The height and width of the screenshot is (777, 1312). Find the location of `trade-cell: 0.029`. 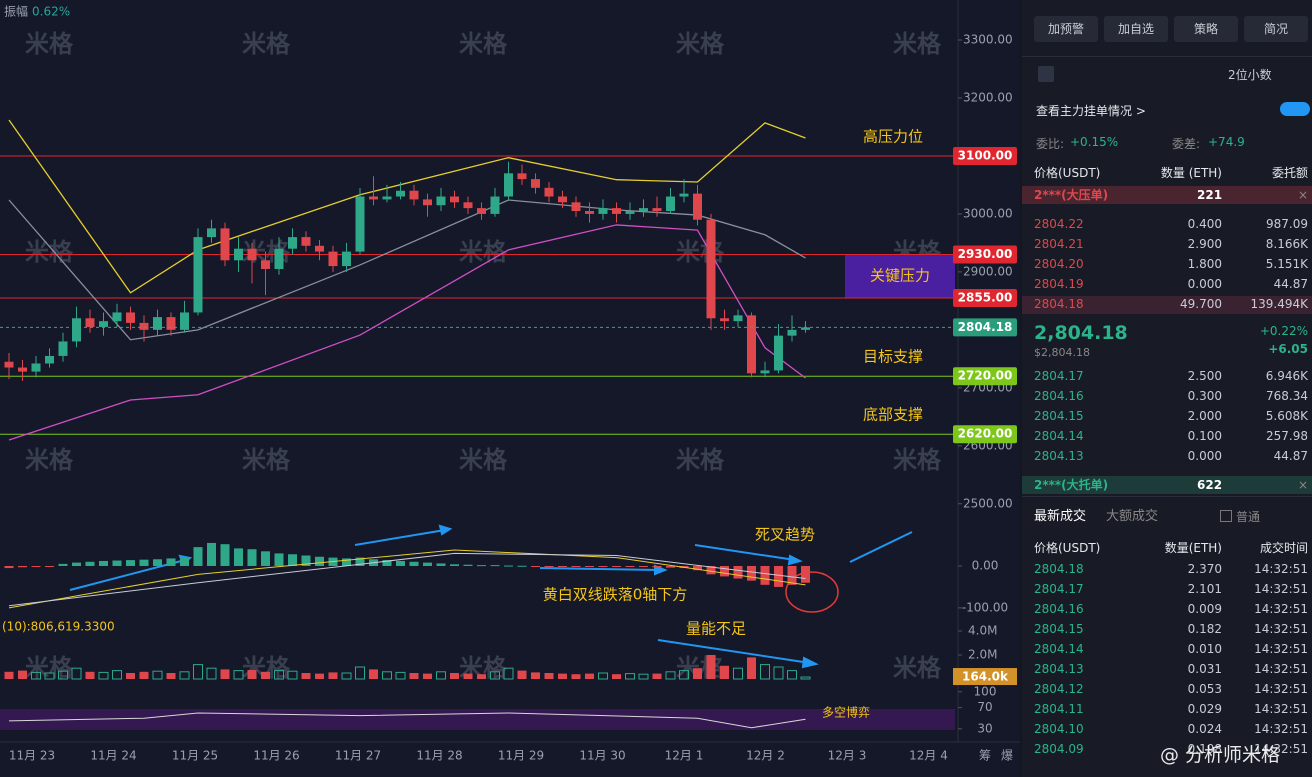

trade-cell: 0.029 is located at coordinates (1204, 709).